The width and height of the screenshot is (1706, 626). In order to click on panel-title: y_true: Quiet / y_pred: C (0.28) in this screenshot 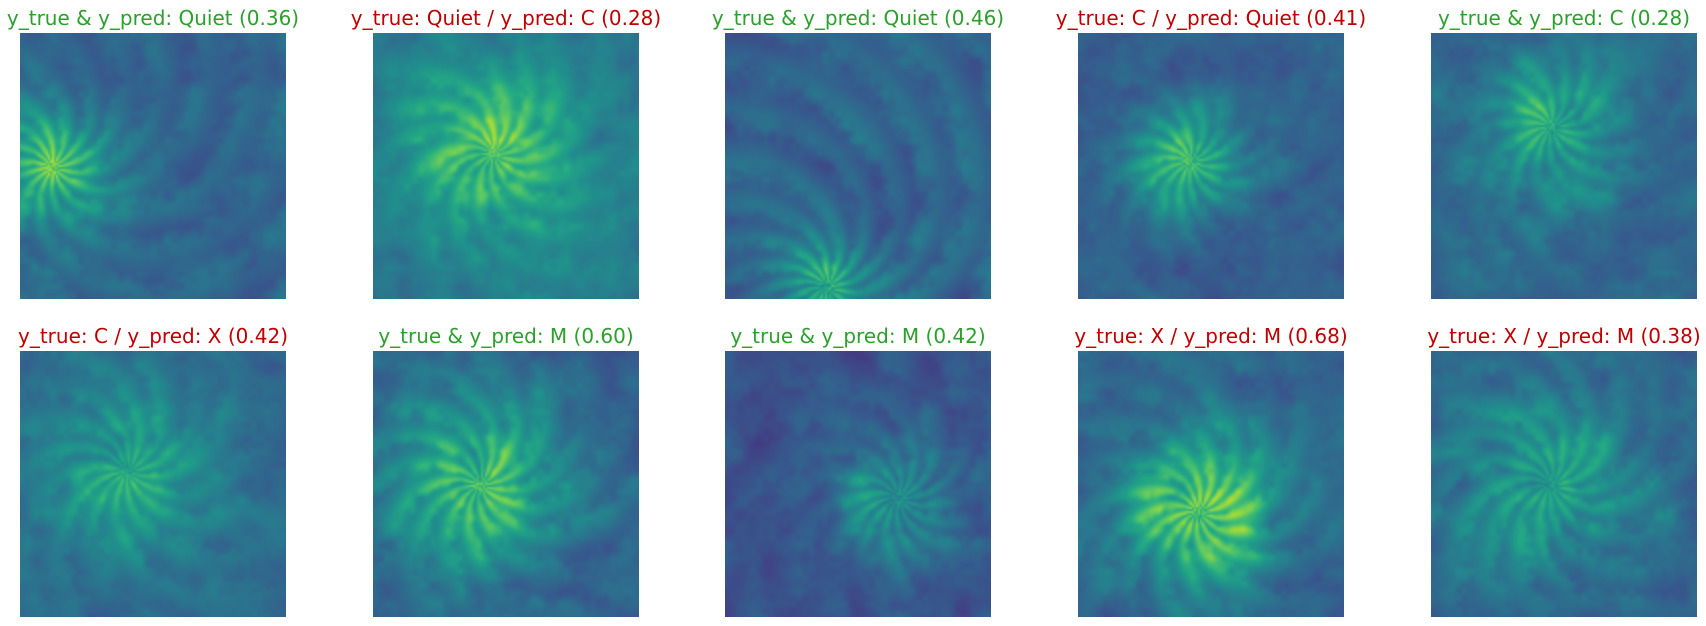, I will do `click(506, 18)`.